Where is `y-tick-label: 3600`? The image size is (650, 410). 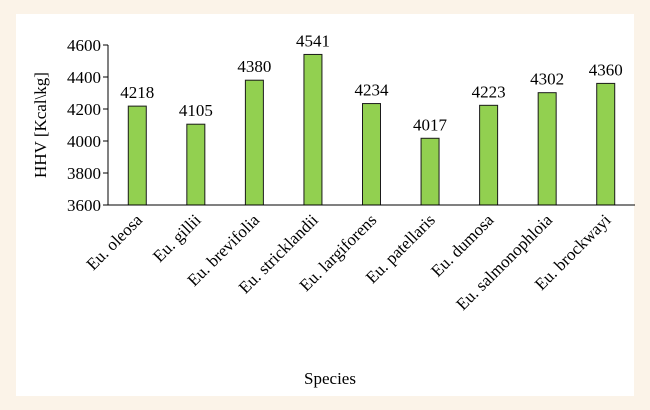 y-tick-label: 3600 is located at coordinates (84, 205).